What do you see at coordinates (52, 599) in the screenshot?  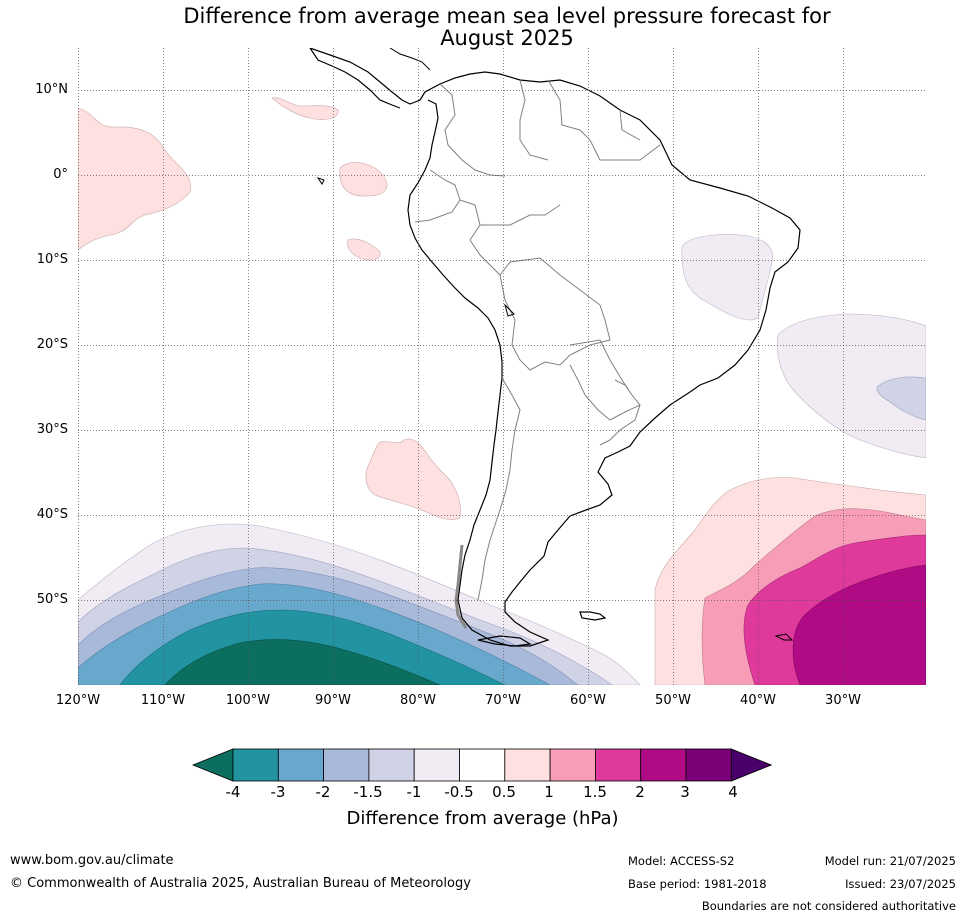 I see `lat-label: 50°S` at bounding box center [52, 599].